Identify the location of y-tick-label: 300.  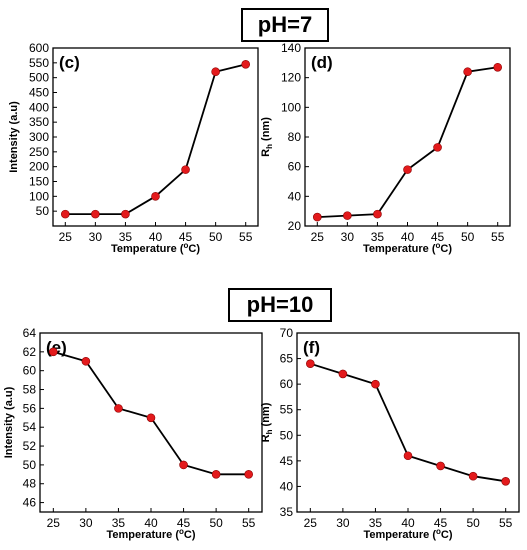
(39, 137).